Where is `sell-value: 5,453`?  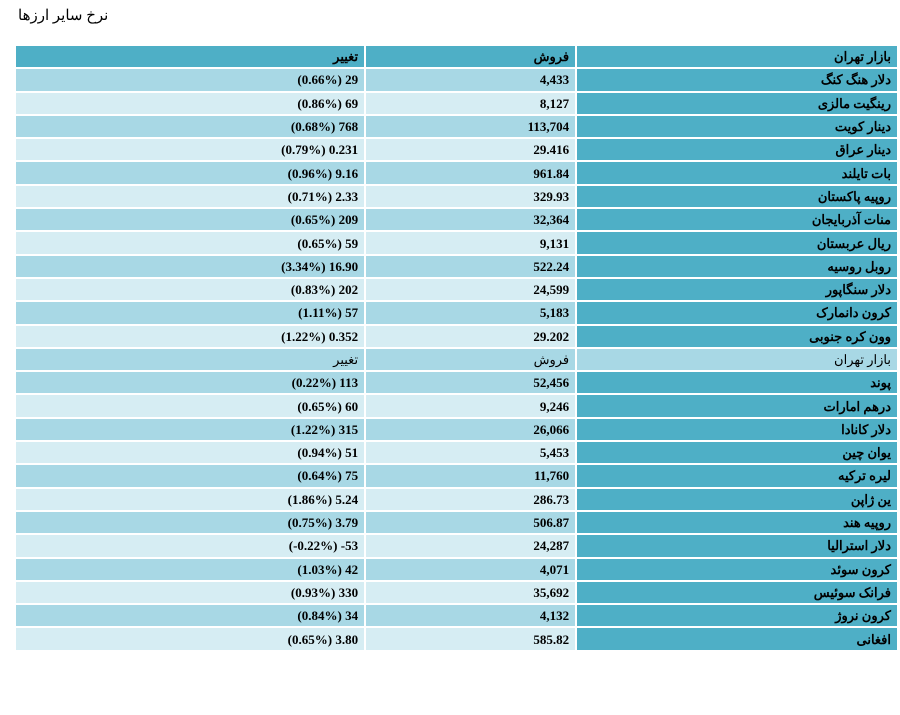 sell-value: 5,453 is located at coordinates (554, 453).